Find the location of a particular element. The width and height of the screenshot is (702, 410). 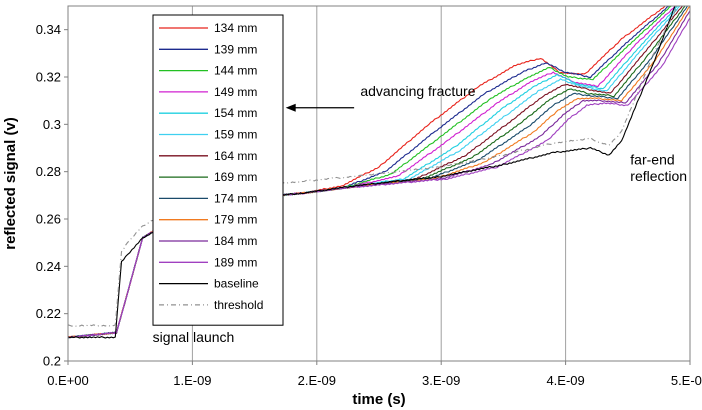

legend-label: 179 mm is located at coordinates (235, 220).